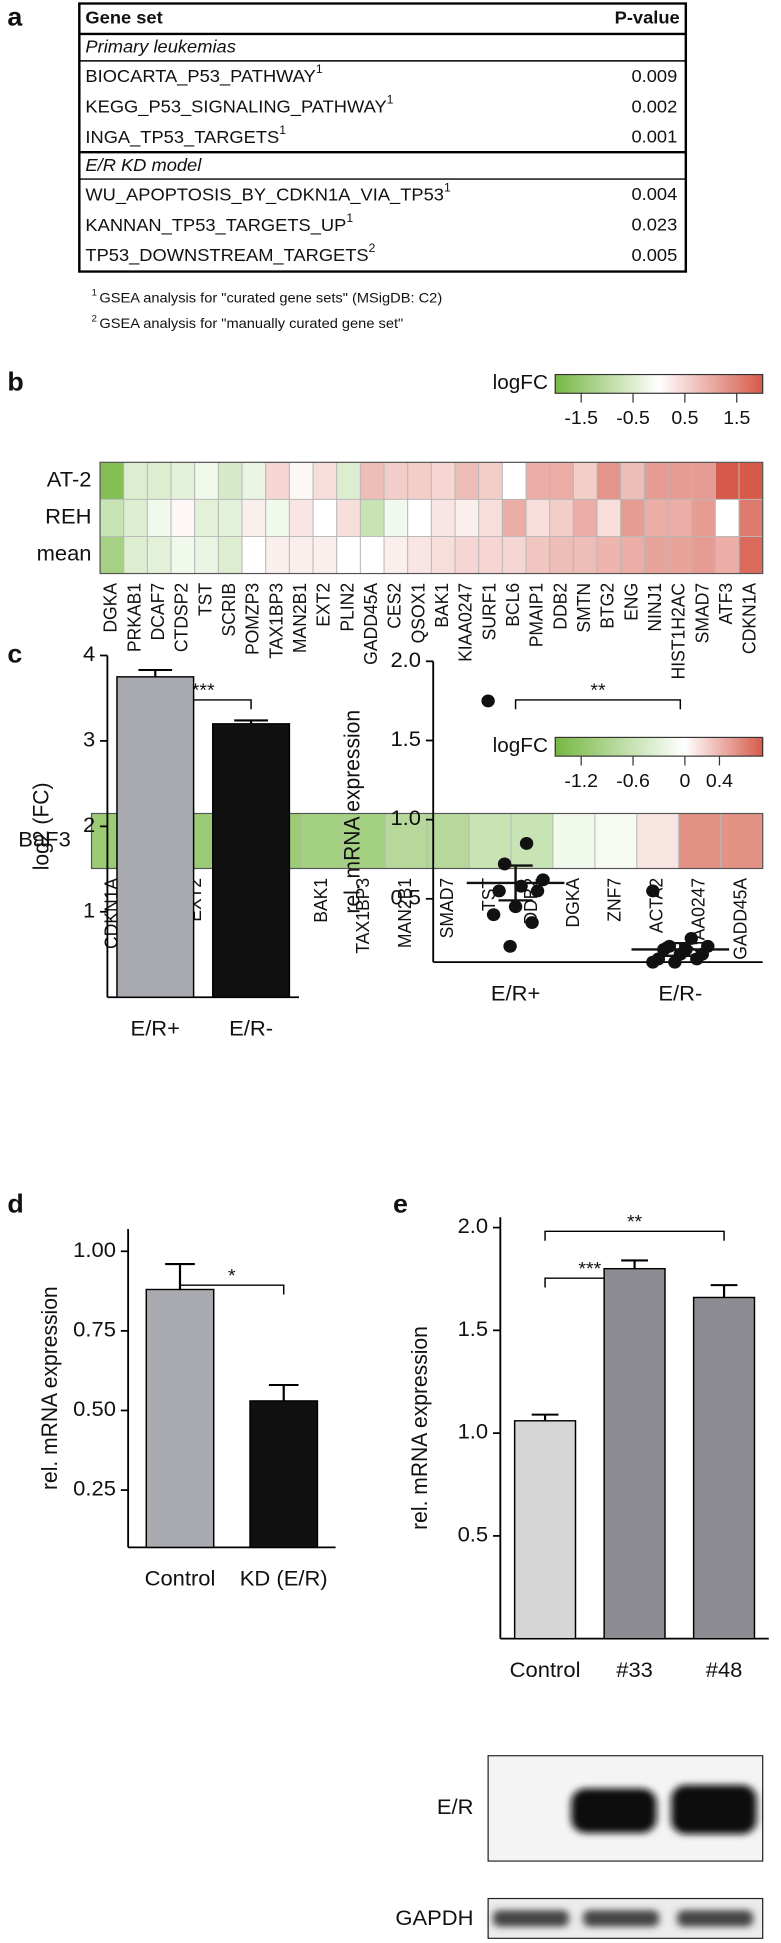  I want to click on table-header: P-value, so click(647, 18).